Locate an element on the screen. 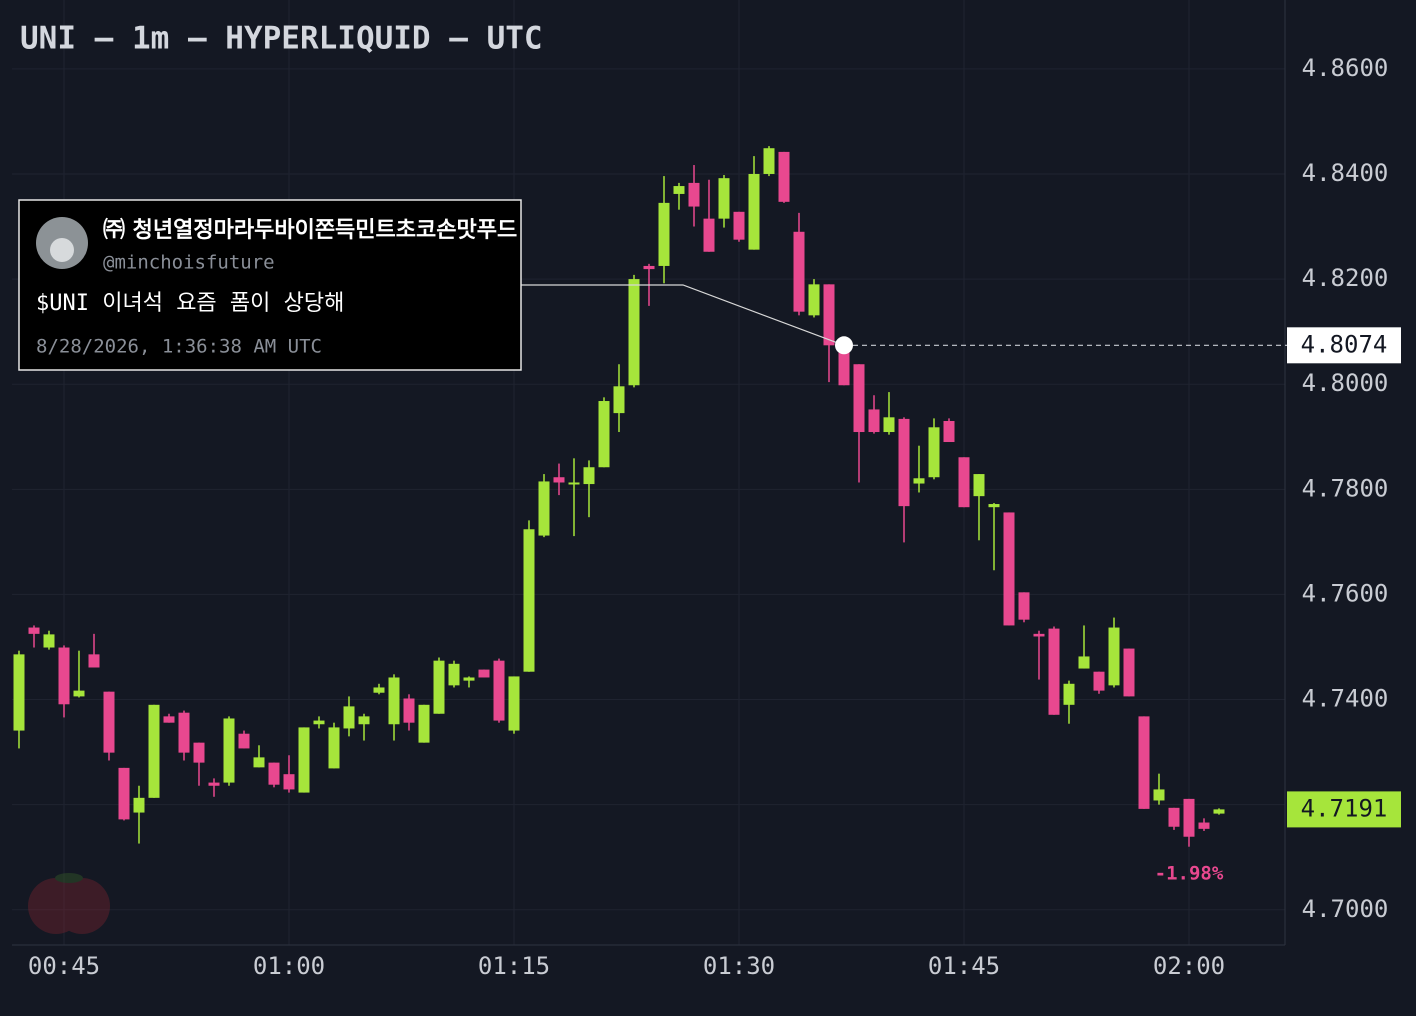 The width and height of the screenshot is (1416, 1016). last-price-label: 4.7191 is located at coordinates (1344, 808).